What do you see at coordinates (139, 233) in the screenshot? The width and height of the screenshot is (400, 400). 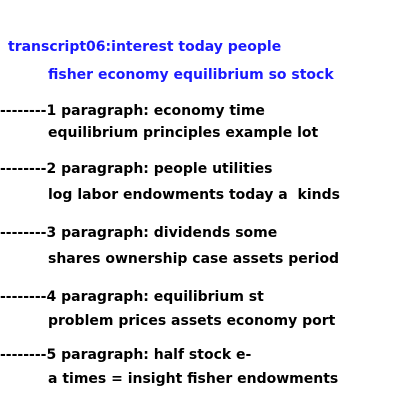 I see `paragraph-3-heading: --------3 paragraph: dividends some` at bounding box center [139, 233].